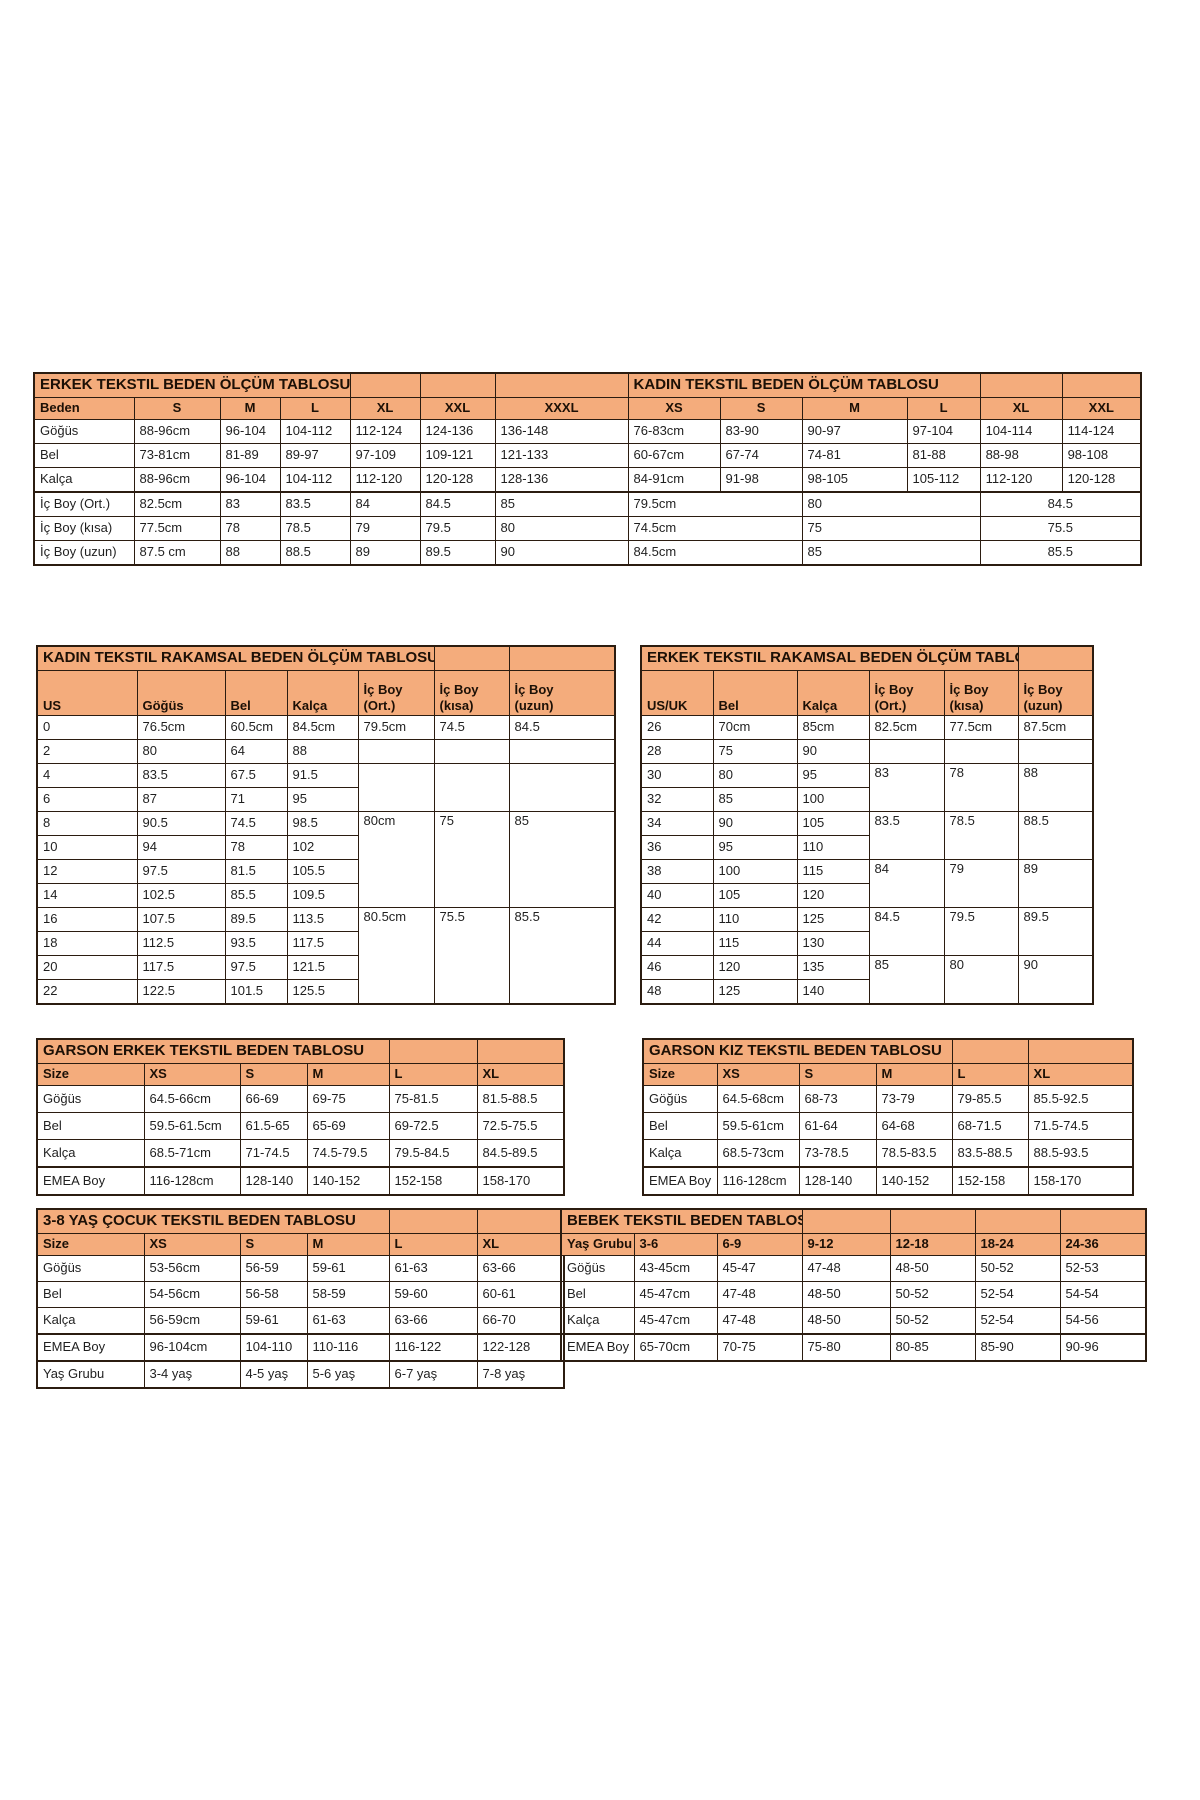 The width and height of the screenshot is (1200, 1800). Describe the element at coordinates (181, 693) in the screenshot. I see `column-header: Göğüs` at that location.